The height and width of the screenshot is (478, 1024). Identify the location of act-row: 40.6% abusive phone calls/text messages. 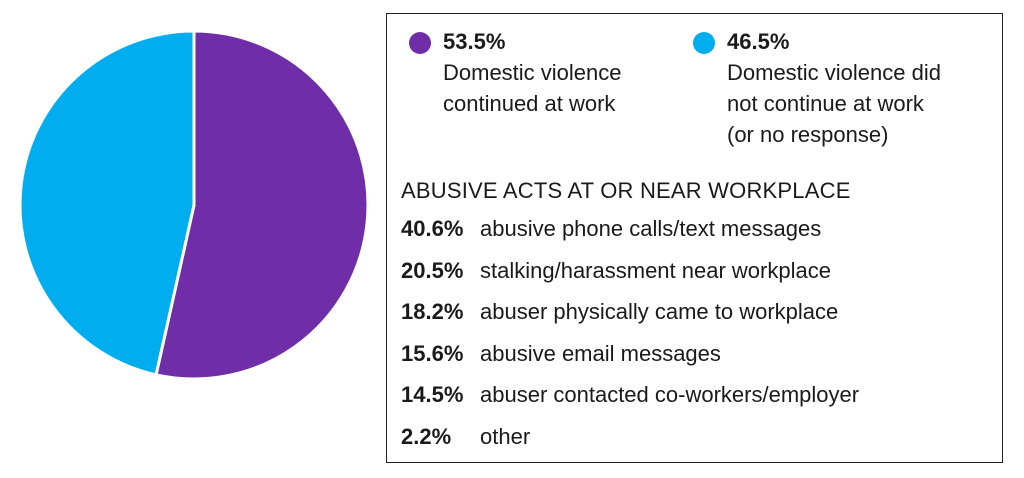
(630, 237).